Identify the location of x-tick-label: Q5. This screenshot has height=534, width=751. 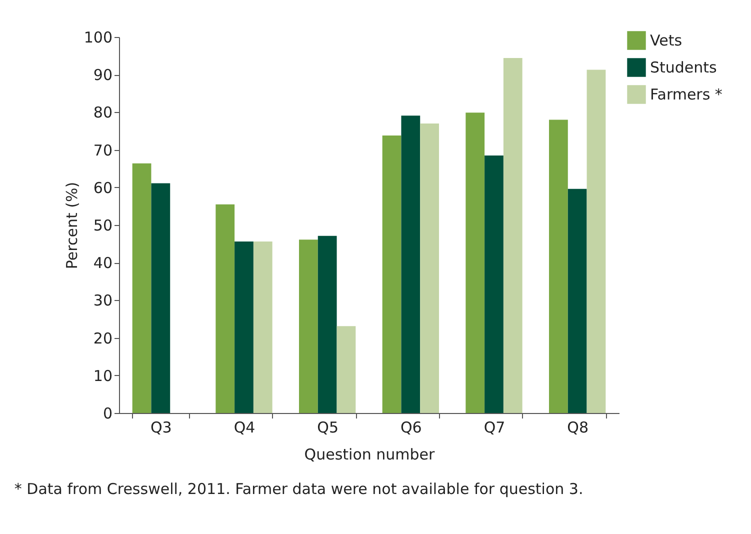
(328, 427).